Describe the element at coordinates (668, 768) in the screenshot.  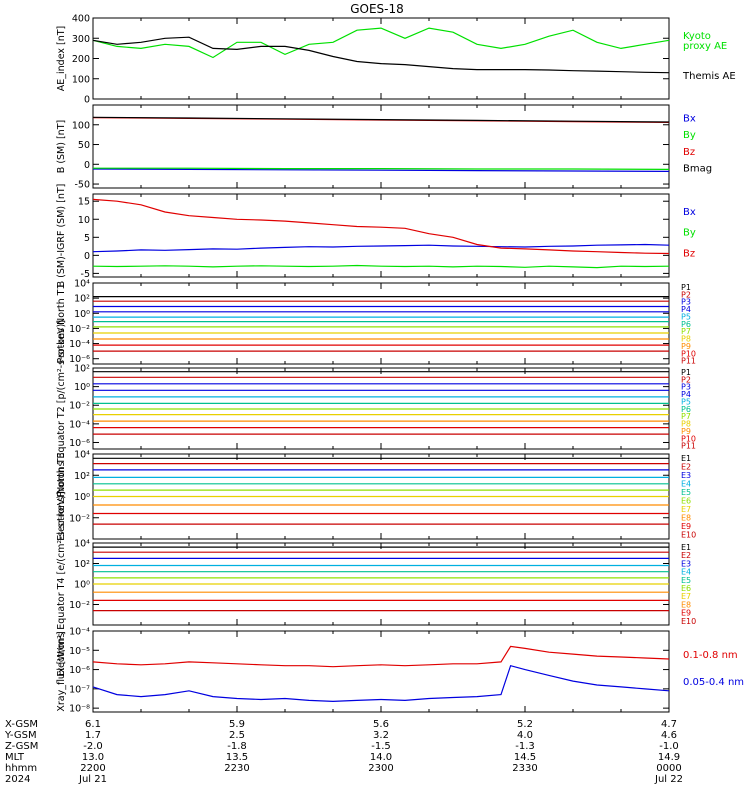
I see `ephemeris-value: 0000` at that location.